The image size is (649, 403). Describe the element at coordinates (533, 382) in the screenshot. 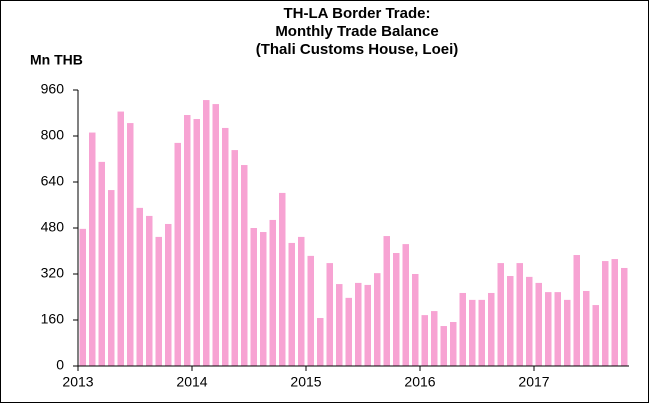

I see `x-tick-label: 2017` at that location.